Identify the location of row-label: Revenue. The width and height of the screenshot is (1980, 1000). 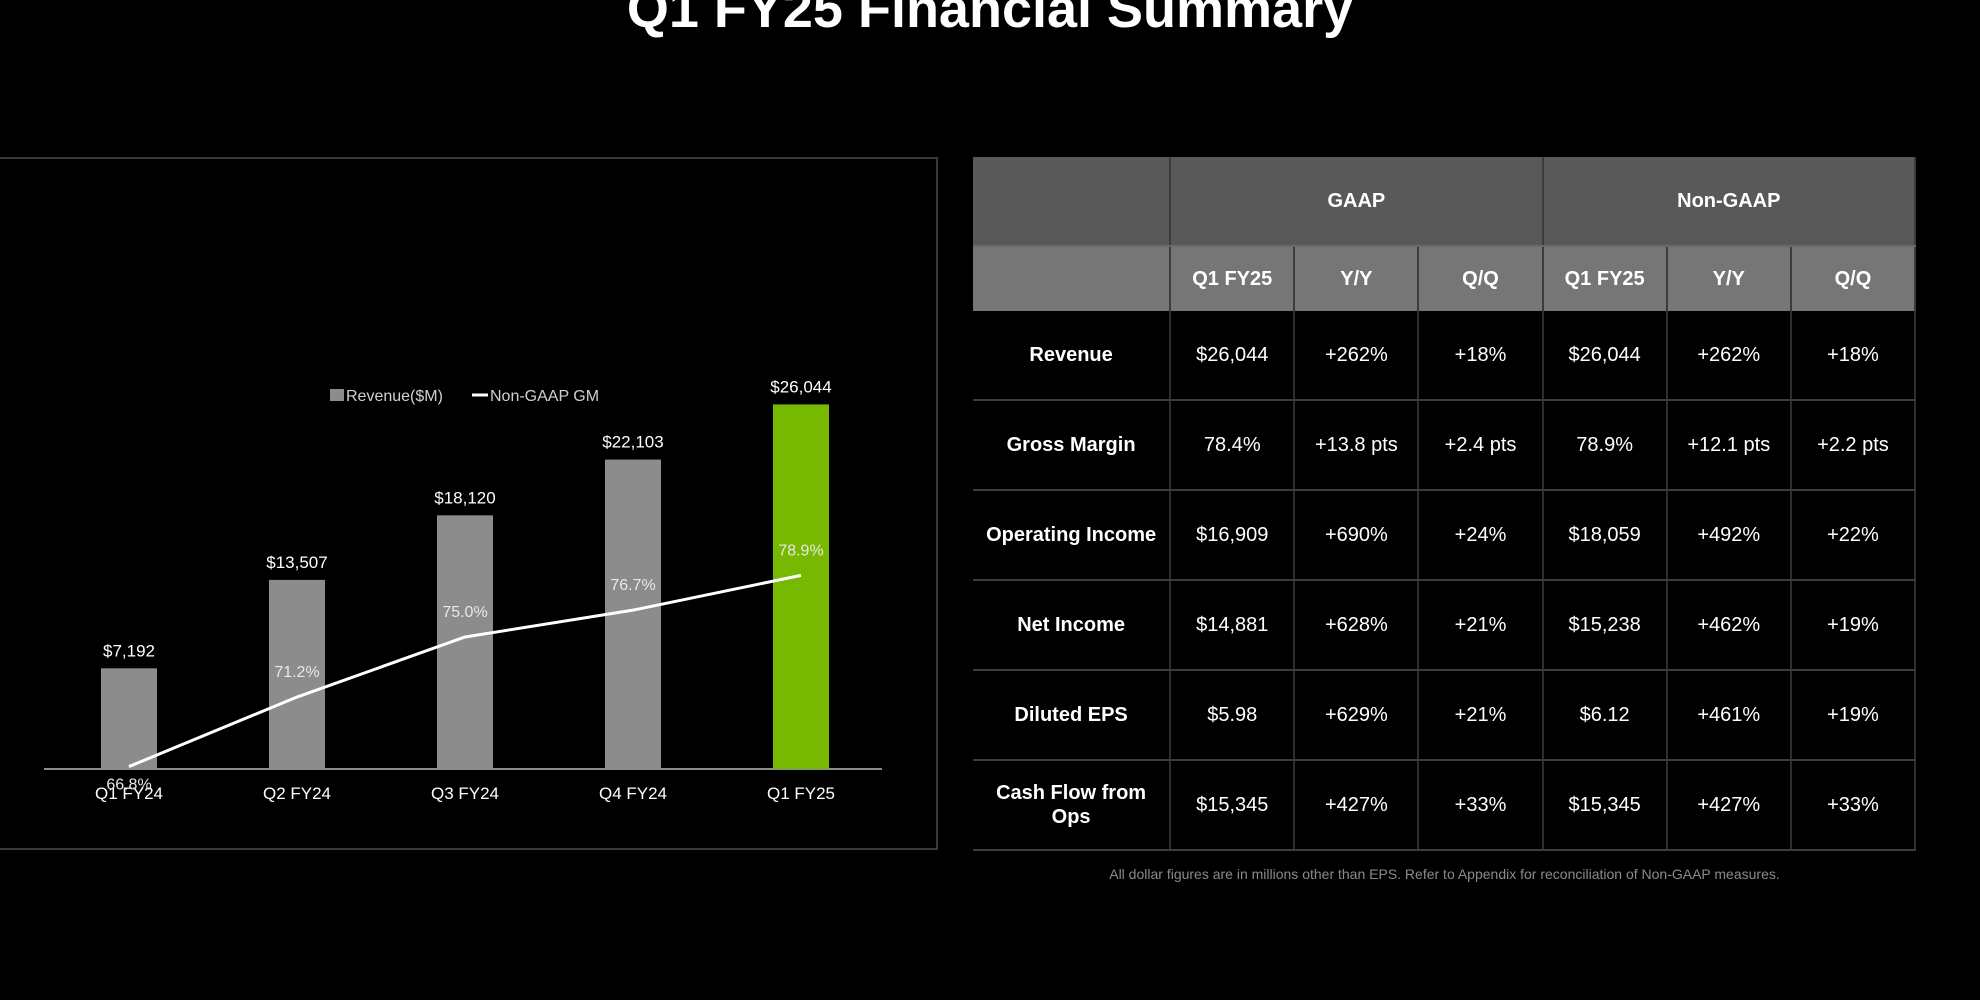
(1072, 356).